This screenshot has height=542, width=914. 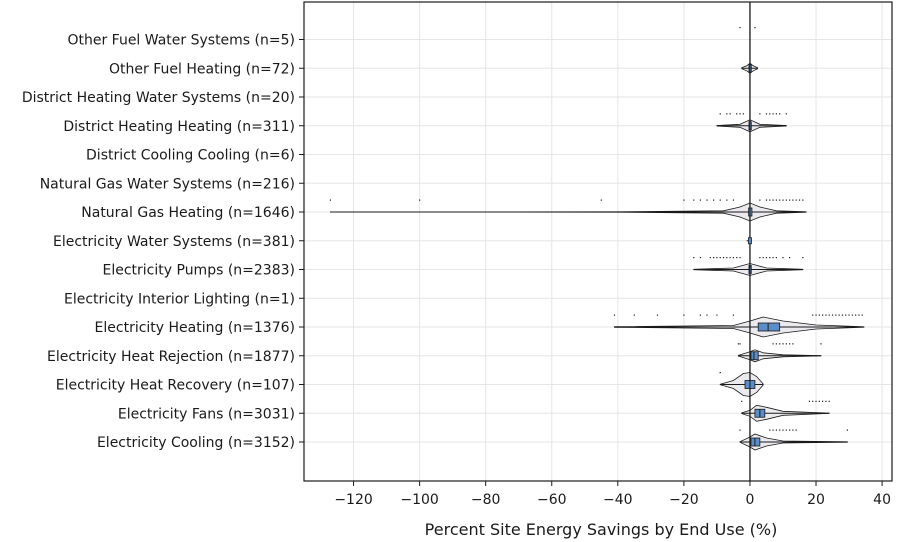 What do you see at coordinates (618, 500) in the screenshot?
I see `x-tick-label: −40` at bounding box center [618, 500].